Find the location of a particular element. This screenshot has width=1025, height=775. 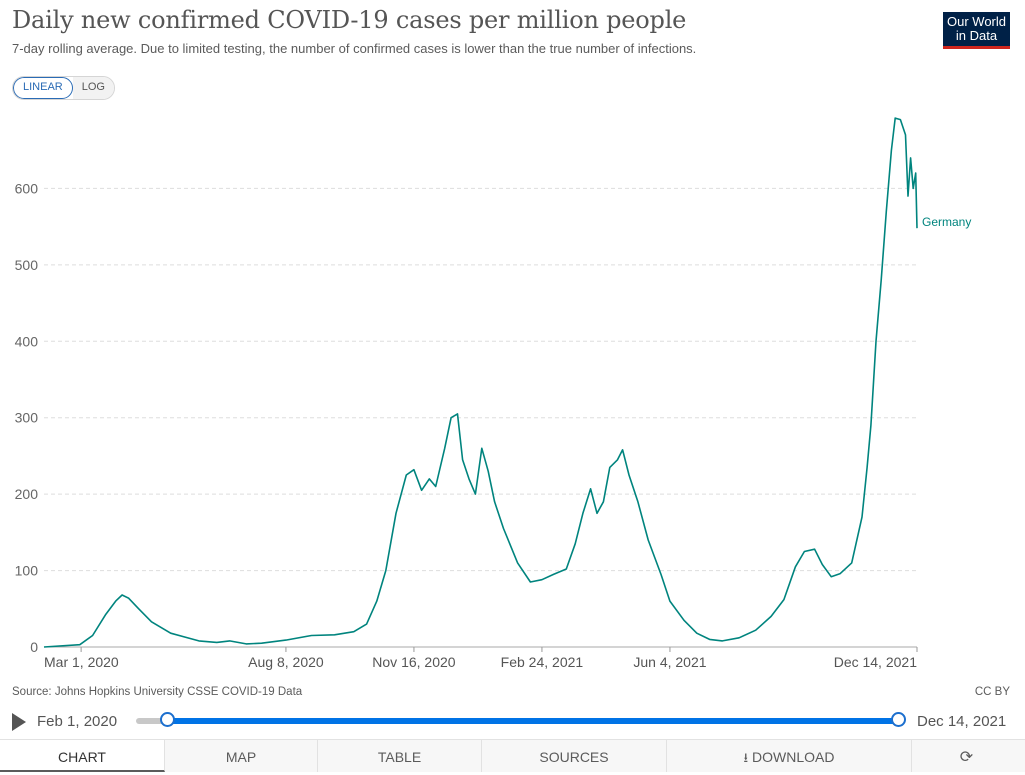

log-scale-button: LOG is located at coordinates (93, 88).